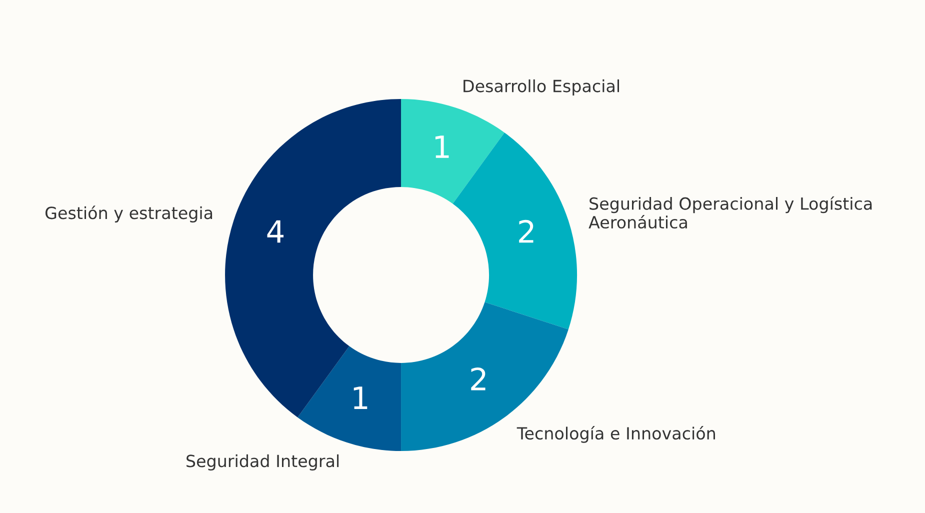 The image size is (925, 513). What do you see at coordinates (262, 462) in the screenshot?
I see `slice-label: Seguridad Integral` at bounding box center [262, 462].